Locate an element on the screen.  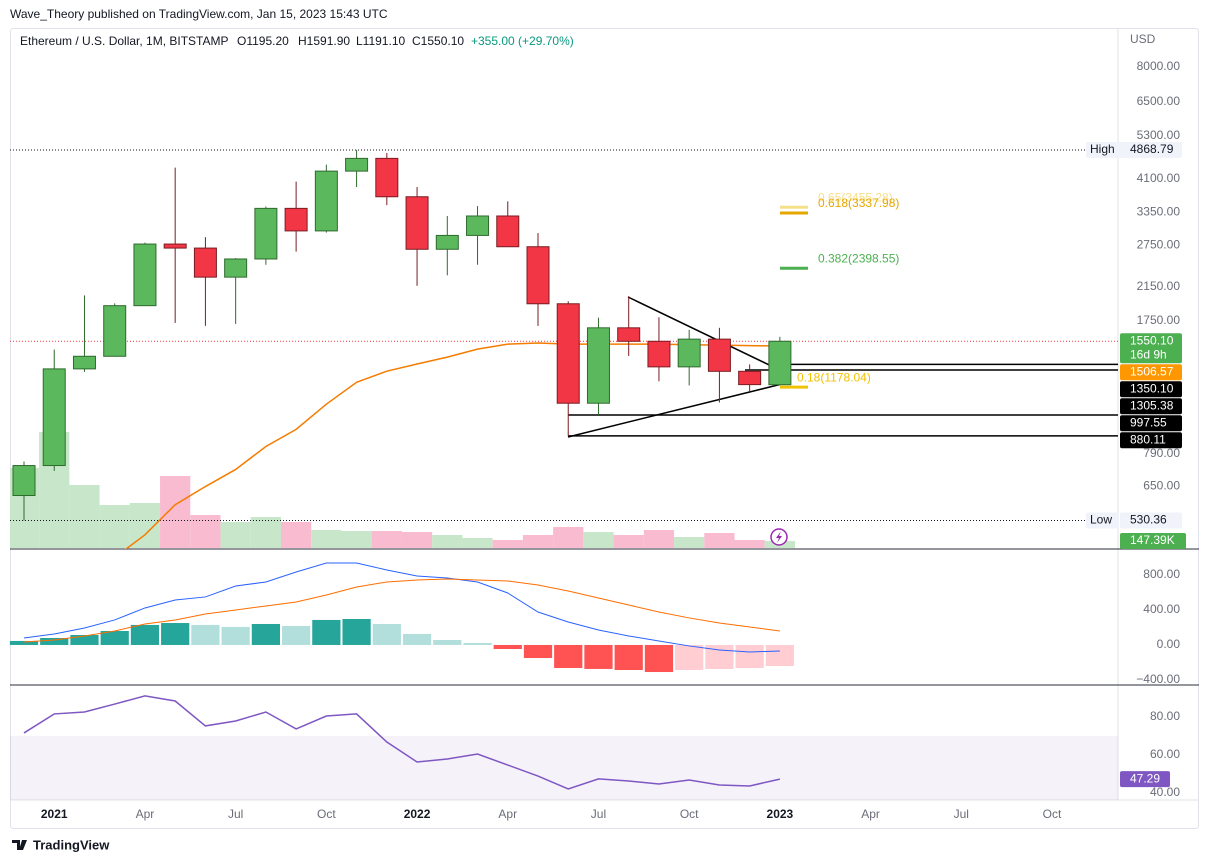
x-tick-label: 2021 is located at coordinates (54, 814).